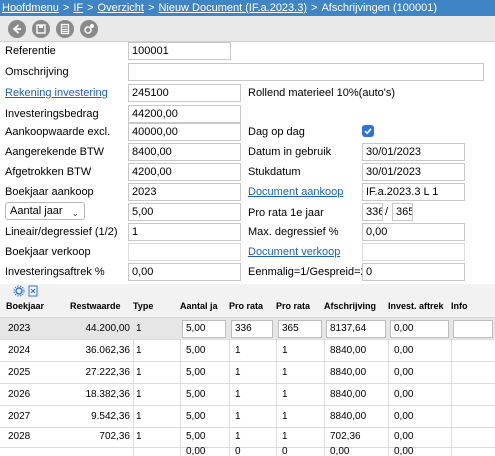  I want to click on cell-boekjaar: 2027, so click(19, 416).